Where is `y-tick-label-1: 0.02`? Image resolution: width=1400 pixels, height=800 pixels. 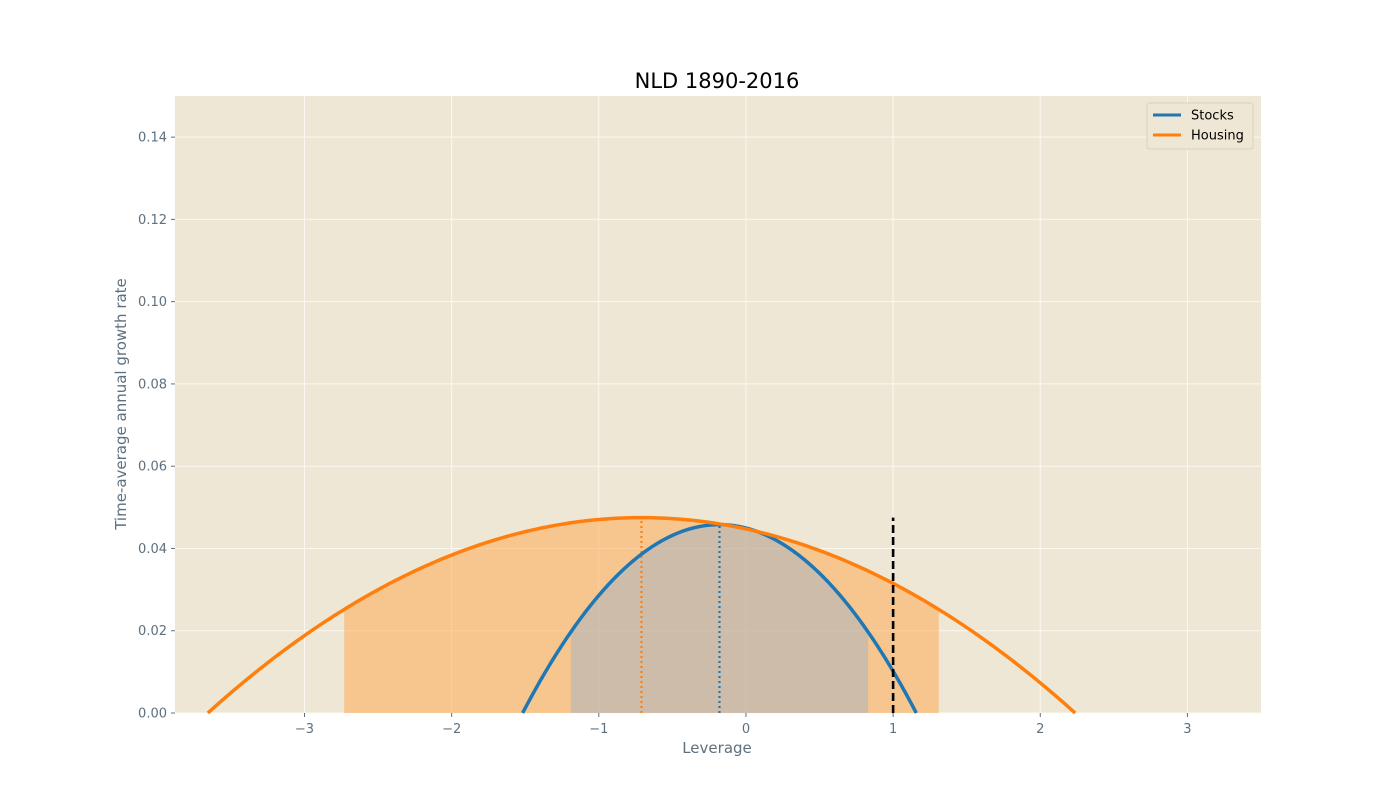 y-tick-label-1: 0.02 is located at coordinates (152, 631).